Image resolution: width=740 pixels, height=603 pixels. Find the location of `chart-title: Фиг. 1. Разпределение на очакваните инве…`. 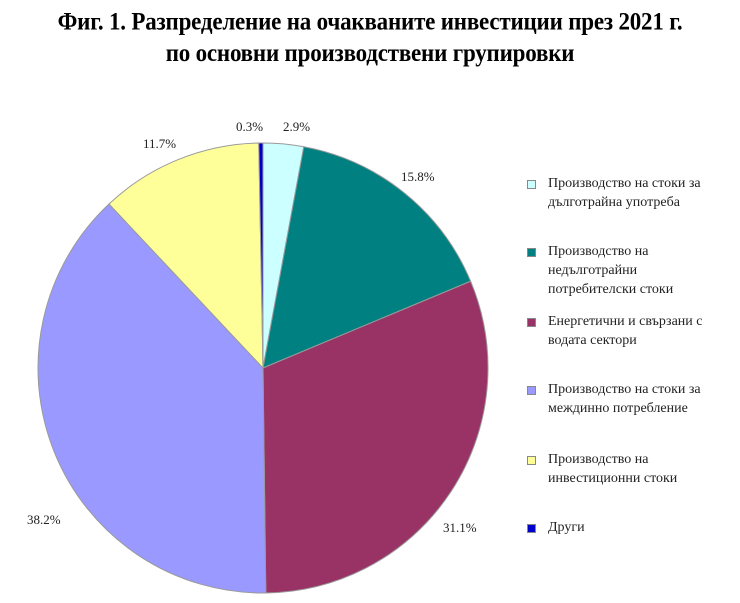

chart-title: Фиг. 1. Разпределение на очакваните инве… is located at coordinates (370, 37).